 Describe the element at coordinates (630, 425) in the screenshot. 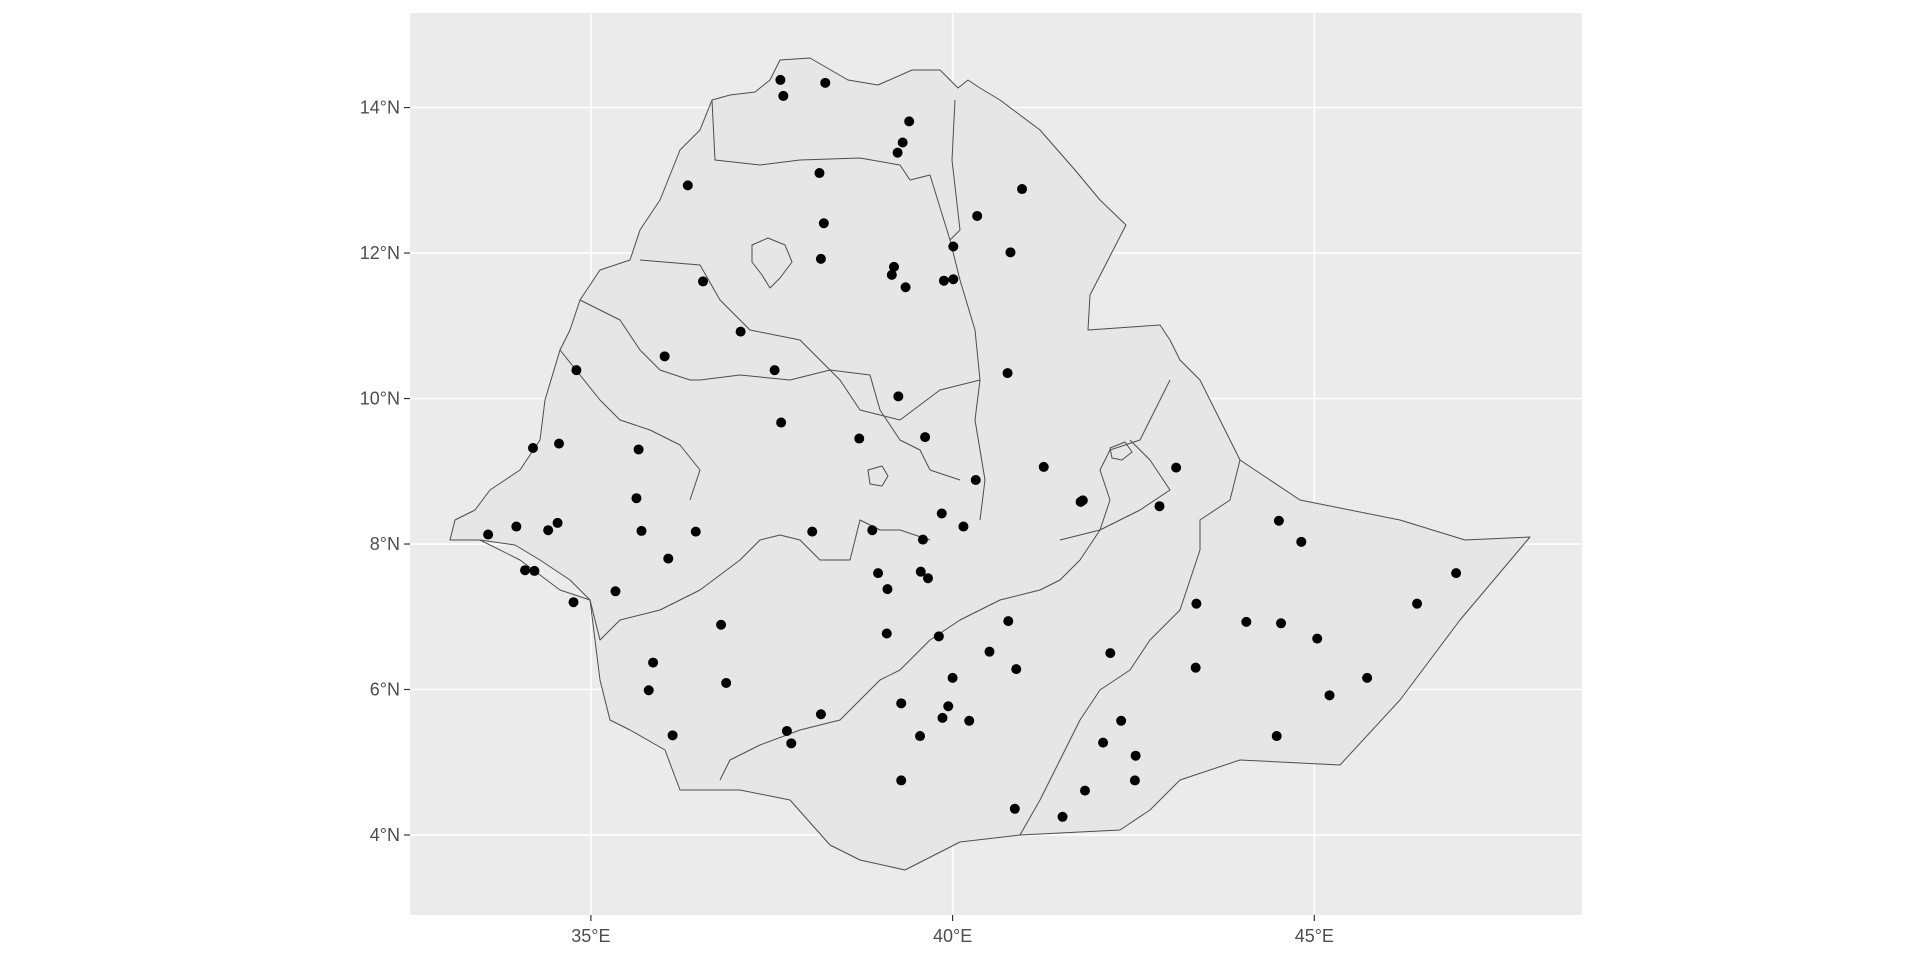

I see `region-border-west` at that location.